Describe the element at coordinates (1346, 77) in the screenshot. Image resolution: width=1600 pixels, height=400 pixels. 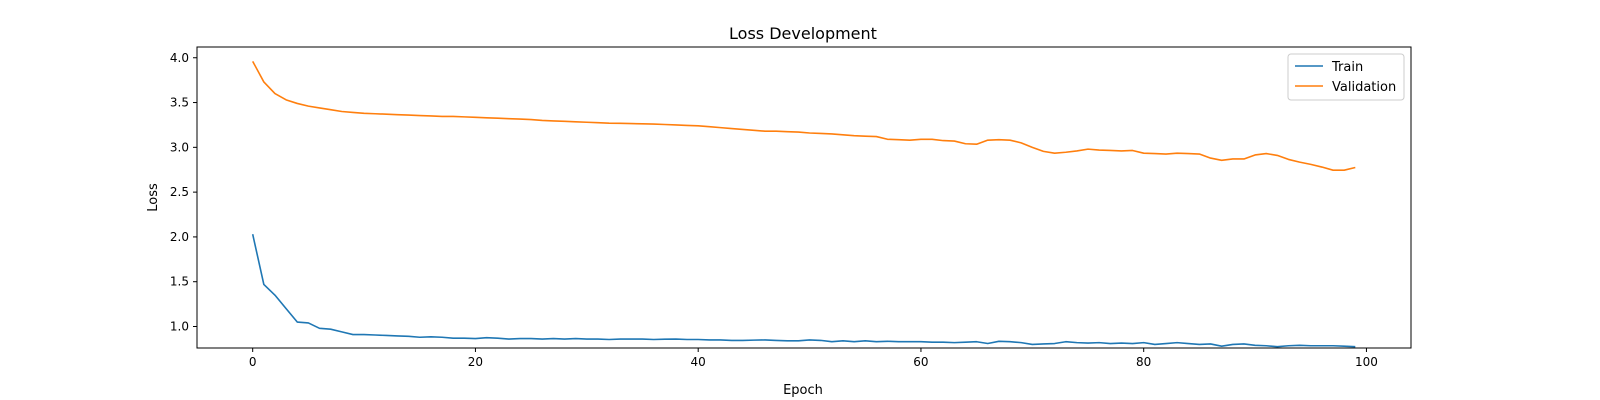
I see `legend: Train Validation` at that location.